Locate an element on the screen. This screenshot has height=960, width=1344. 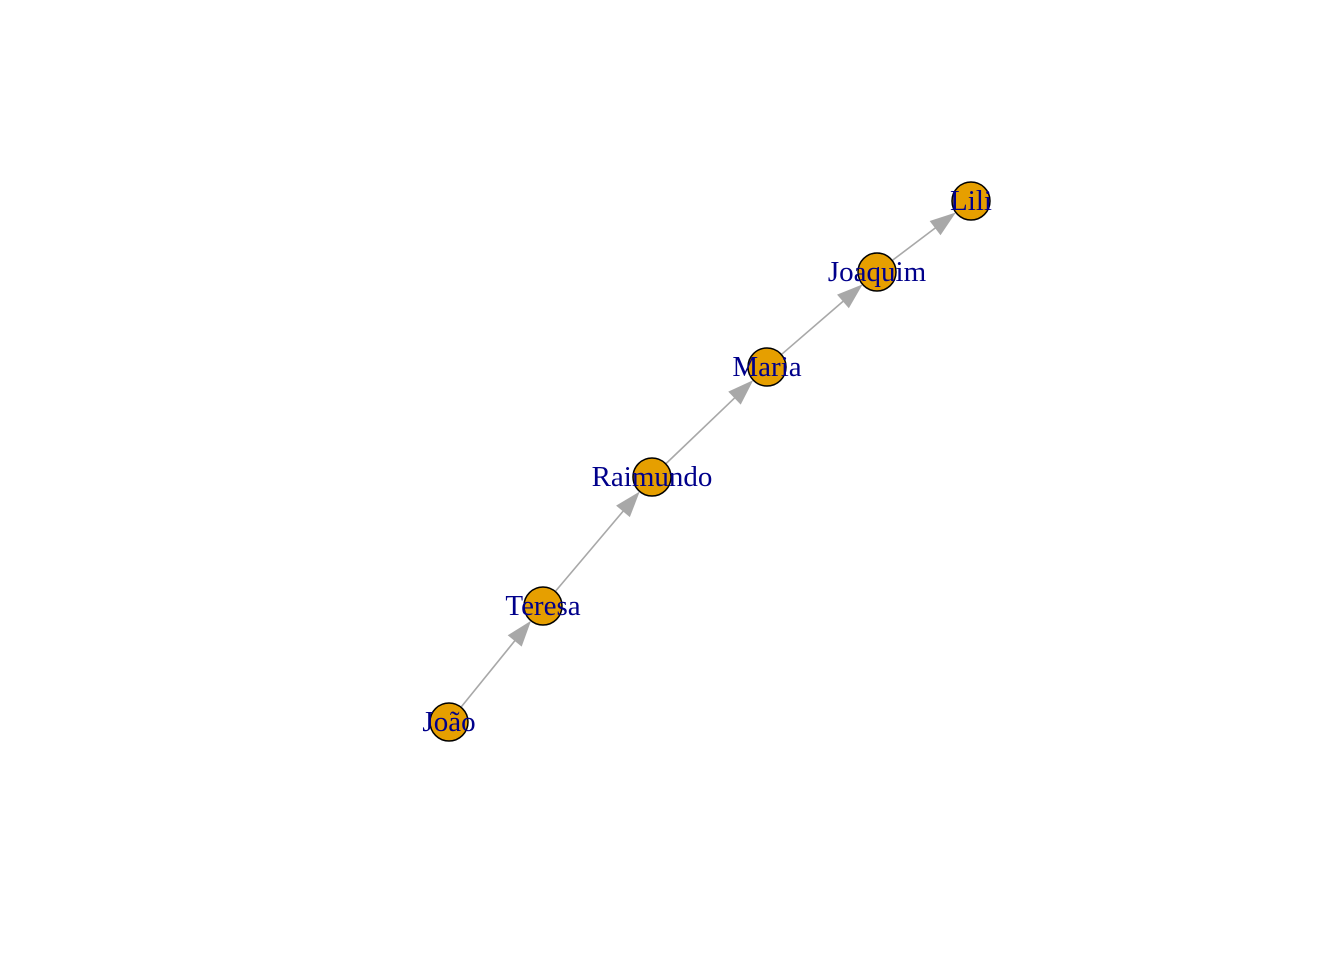
arrowhead-maria-to-joaquim is located at coordinates (850, 296).